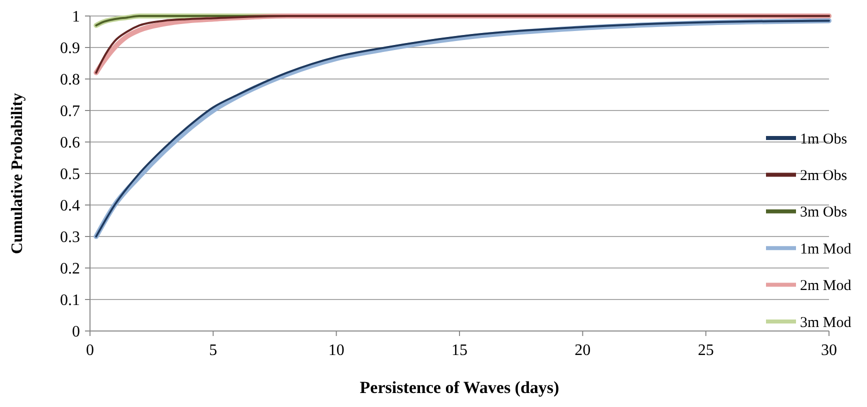  I want to click on y-tick-label: 0.1, so click(70, 301).